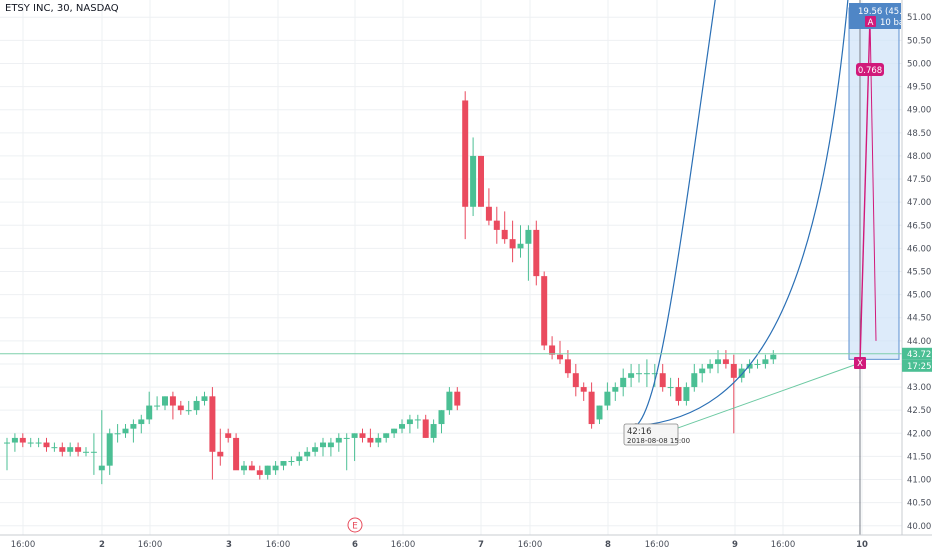 The height and width of the screenshot is (550, 932). Describe the element at coordinates (919, 111) in the screenshot. I see `price-tick-label: 49.00` at that location.